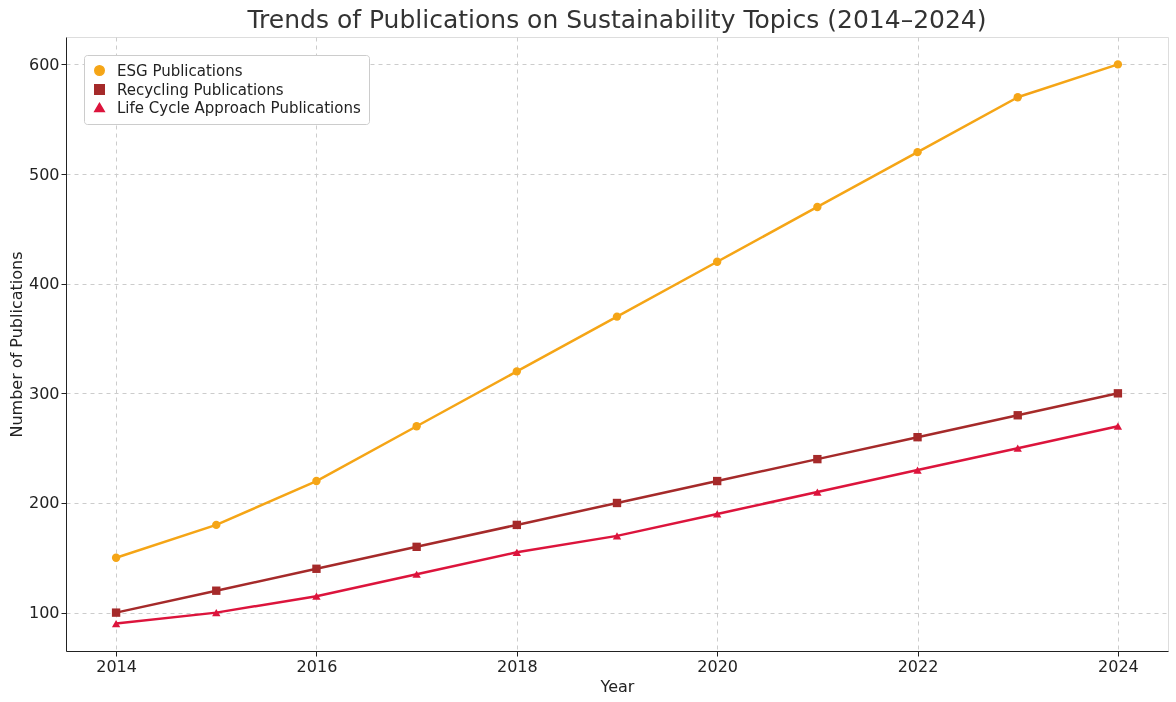  Describe the element at coordinates (116, 666) in the screenshot. I see `x-tick-label: 2014` at that location.